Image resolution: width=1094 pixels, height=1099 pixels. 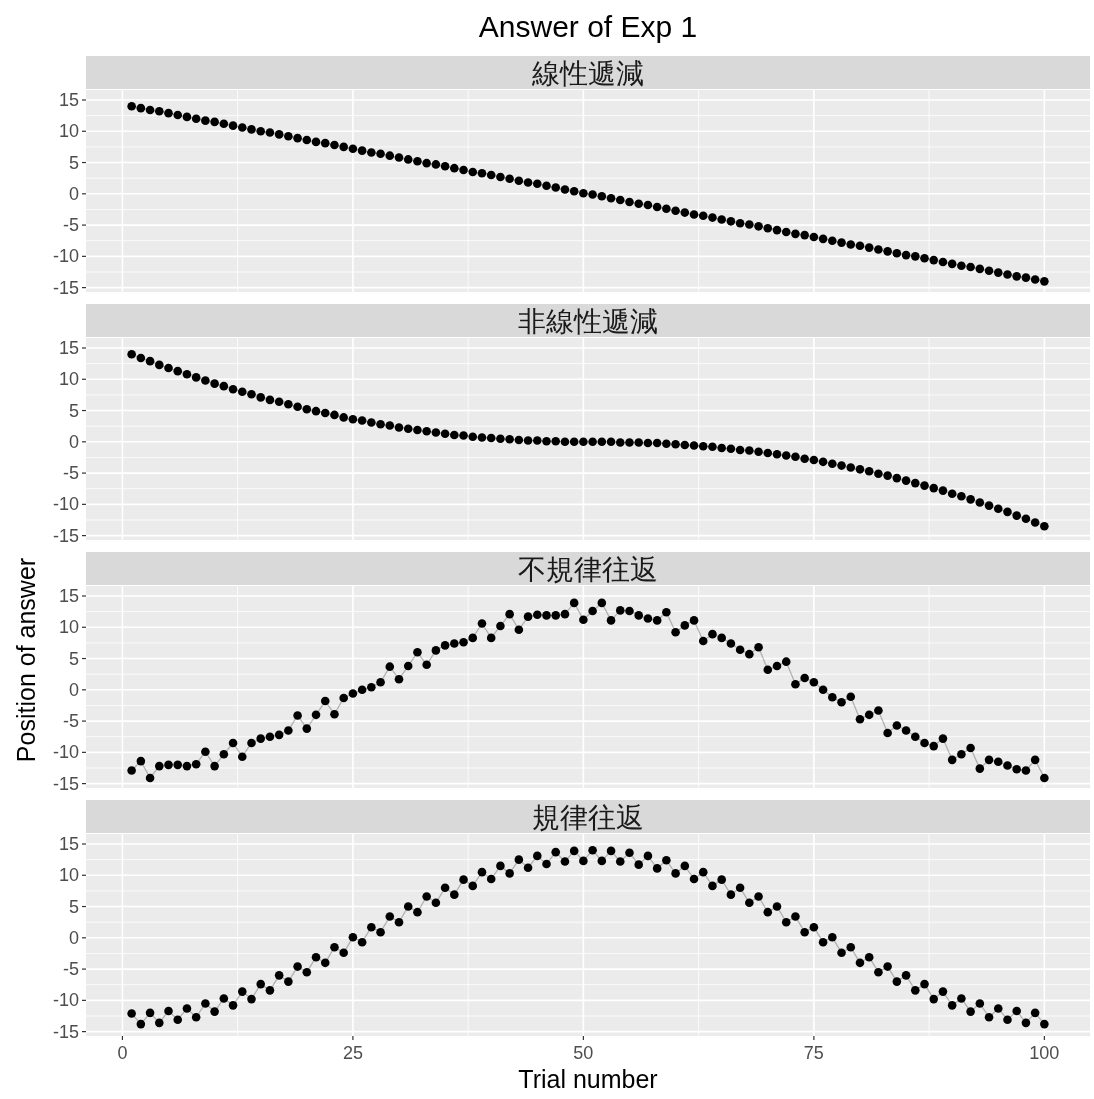 What do you see at coordinates (352, 1053) in the screenshot?
I see `x-tick-label: 25` at bounding box center [352, 1053].